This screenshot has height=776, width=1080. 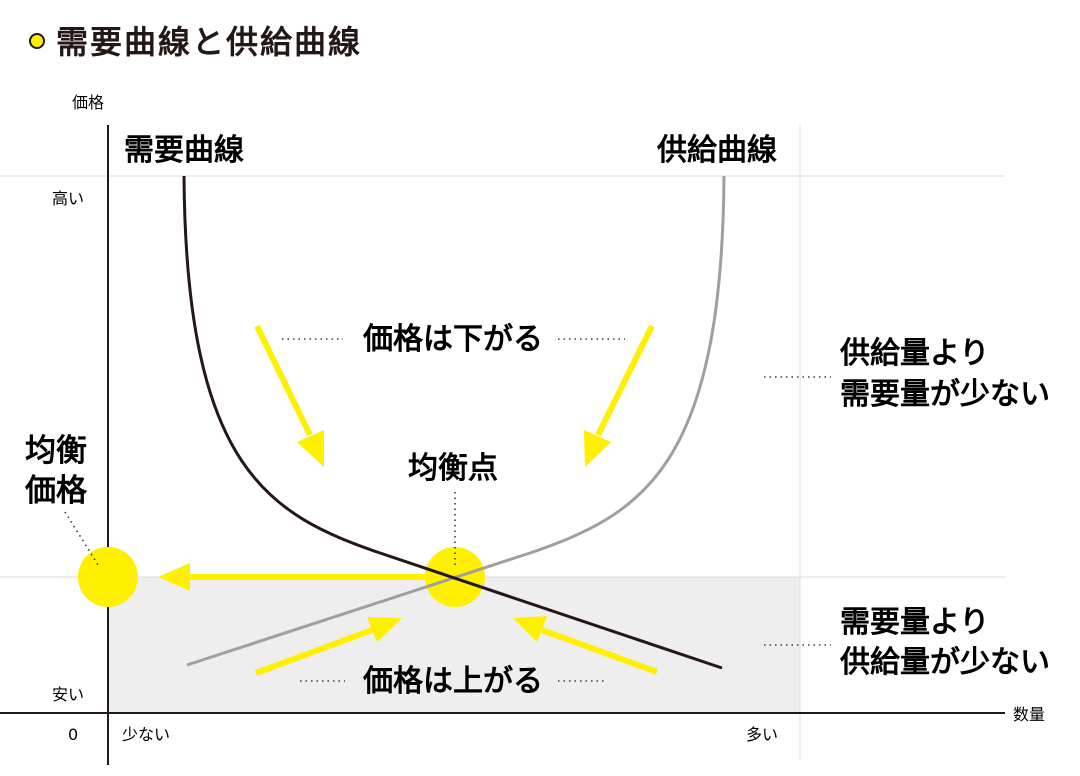 I want to click on price-rises-label: 価格は上がる, so click(x=452, y=681).